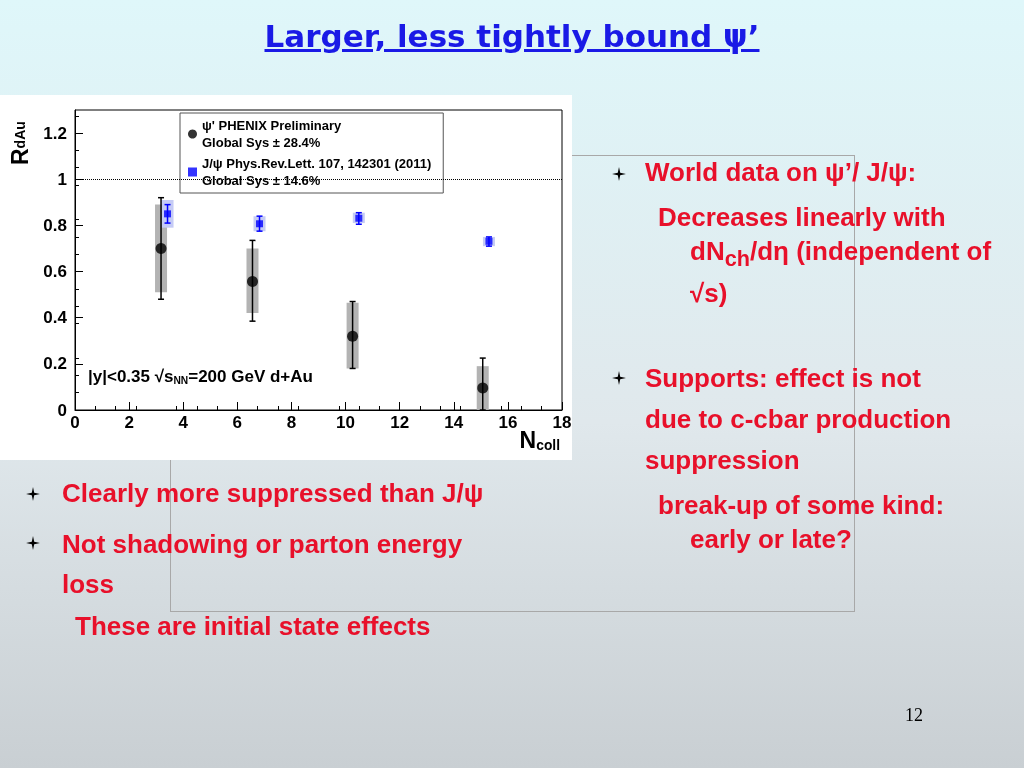 The height and width of the screenshot is (768, 1024). What do you see at coordinates (400, 422) in the screenshot?
I see `x-tick-label: 12` at bounding box center [400, 422].